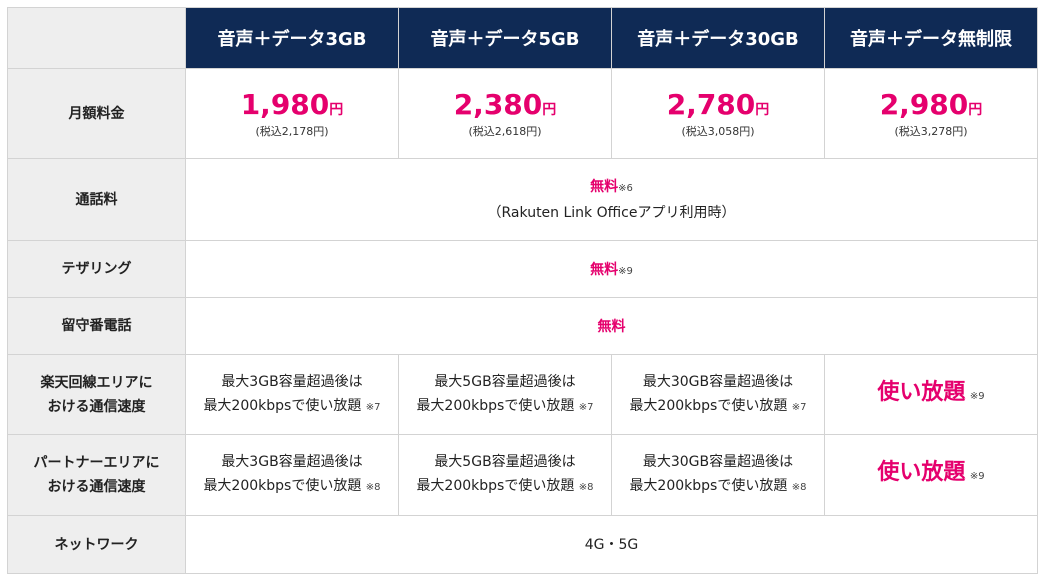 The image size is (1044, 580). I want to click on network-cell: 4G・5G, so click(611, 544).